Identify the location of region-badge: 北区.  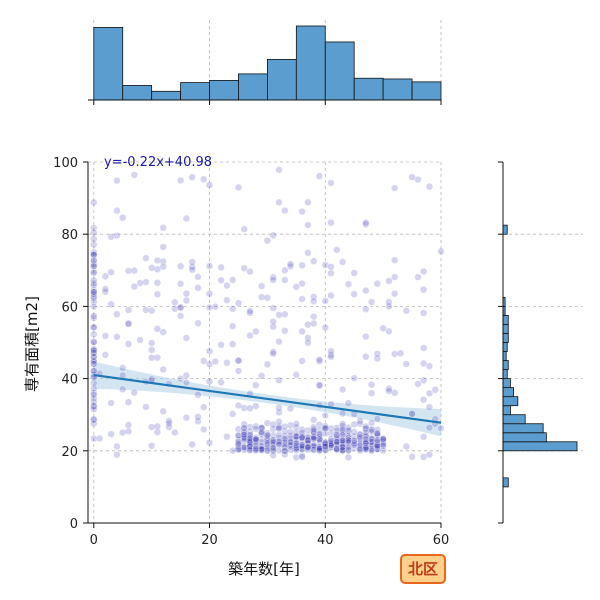
(423, 569).